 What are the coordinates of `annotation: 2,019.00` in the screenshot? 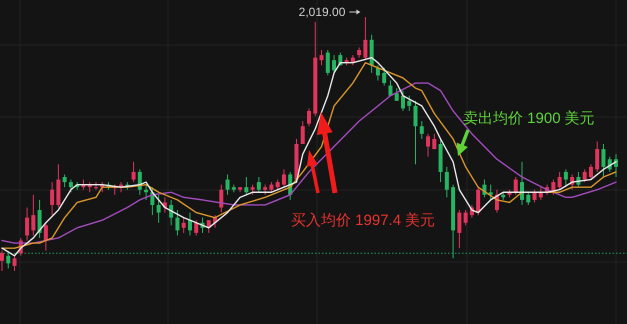 It's located at (322, 12).